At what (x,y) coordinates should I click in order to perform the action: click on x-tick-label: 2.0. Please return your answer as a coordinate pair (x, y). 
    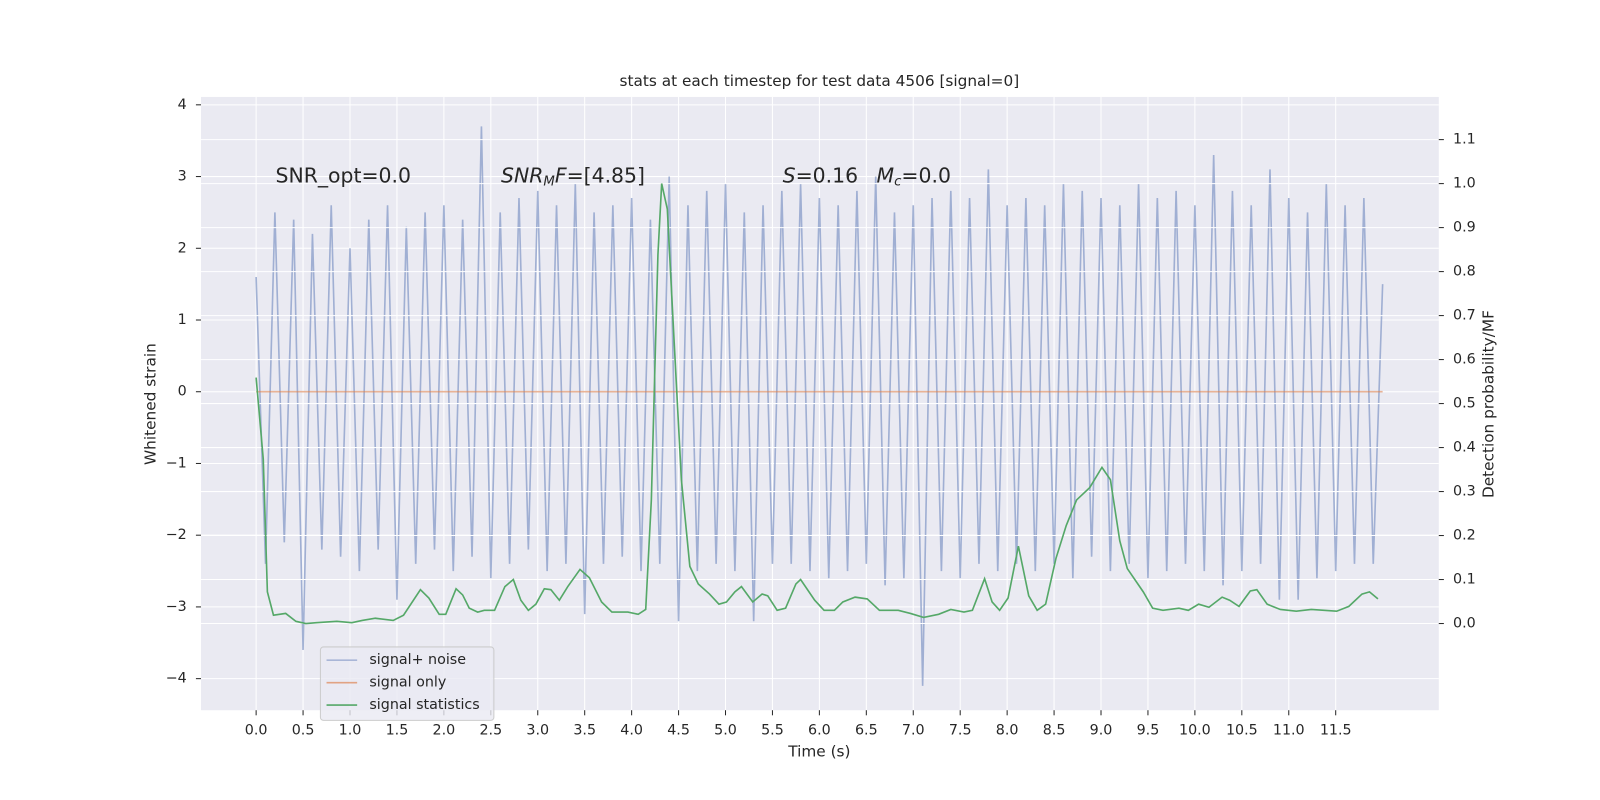
    Looking at the image, I should click on (444, 731).